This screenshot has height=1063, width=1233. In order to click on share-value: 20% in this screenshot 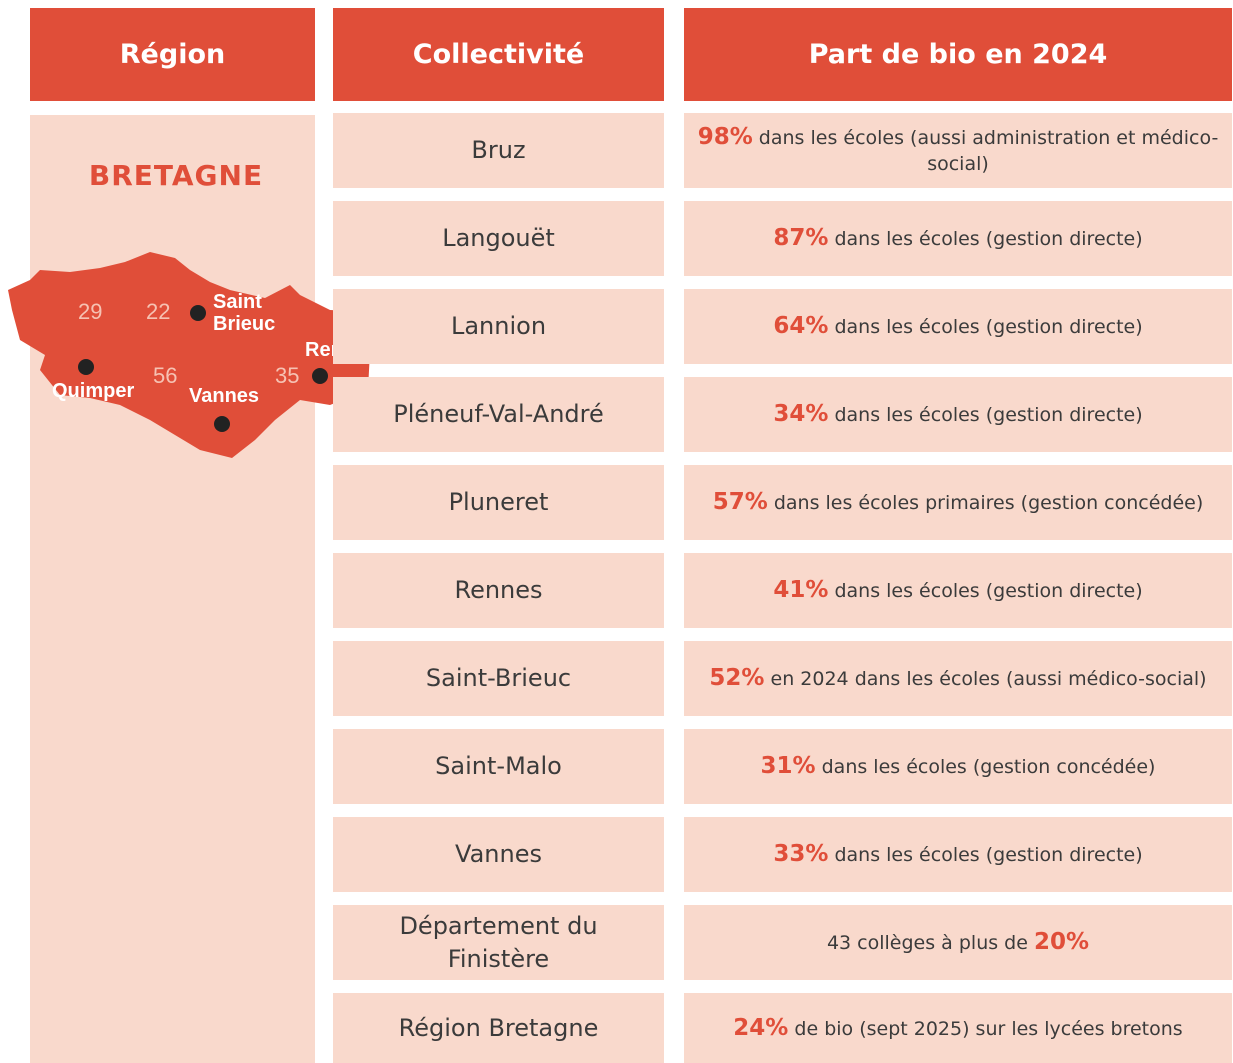, I will do `click(1061, 942)`.